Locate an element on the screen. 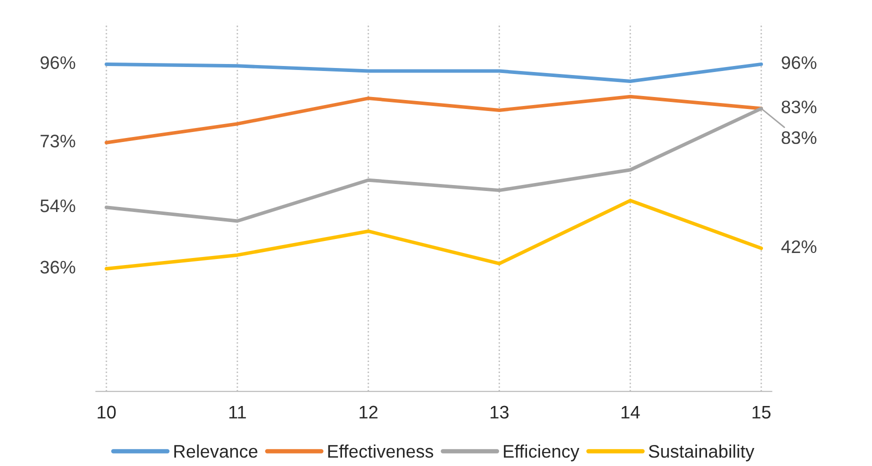  legend-label: Sustainability is located at coordinates (701, 453).